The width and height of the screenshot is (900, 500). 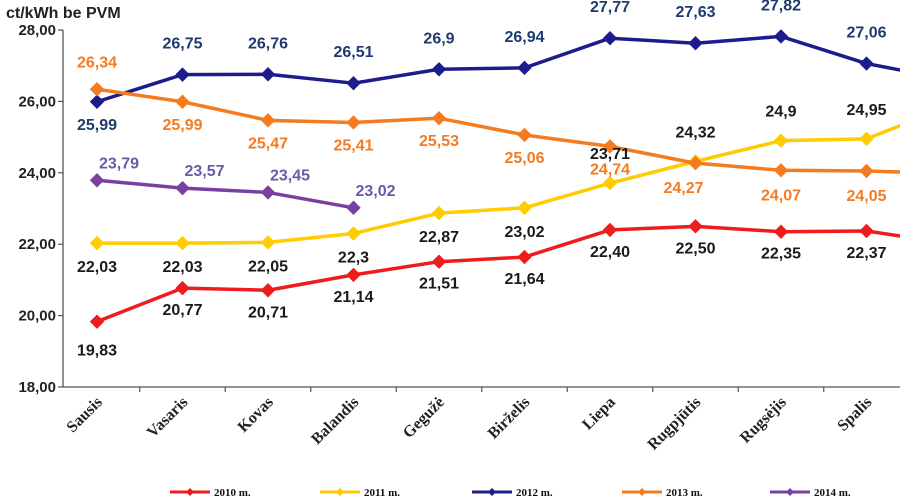 What do you see at coordinates (498, 69) in the screenshot?
I see `series-line-2012m` at bounding box center [498, 69].